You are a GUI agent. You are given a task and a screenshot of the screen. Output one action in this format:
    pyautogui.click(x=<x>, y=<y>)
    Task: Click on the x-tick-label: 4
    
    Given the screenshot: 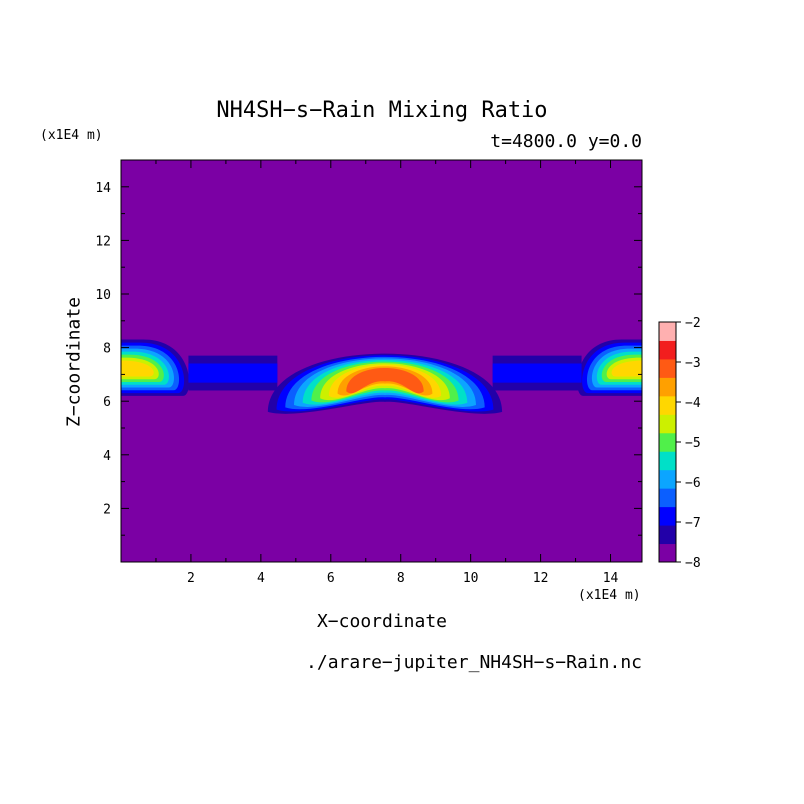 What is the action you would take?
    pyautogui.click(x=261, y=578)
    